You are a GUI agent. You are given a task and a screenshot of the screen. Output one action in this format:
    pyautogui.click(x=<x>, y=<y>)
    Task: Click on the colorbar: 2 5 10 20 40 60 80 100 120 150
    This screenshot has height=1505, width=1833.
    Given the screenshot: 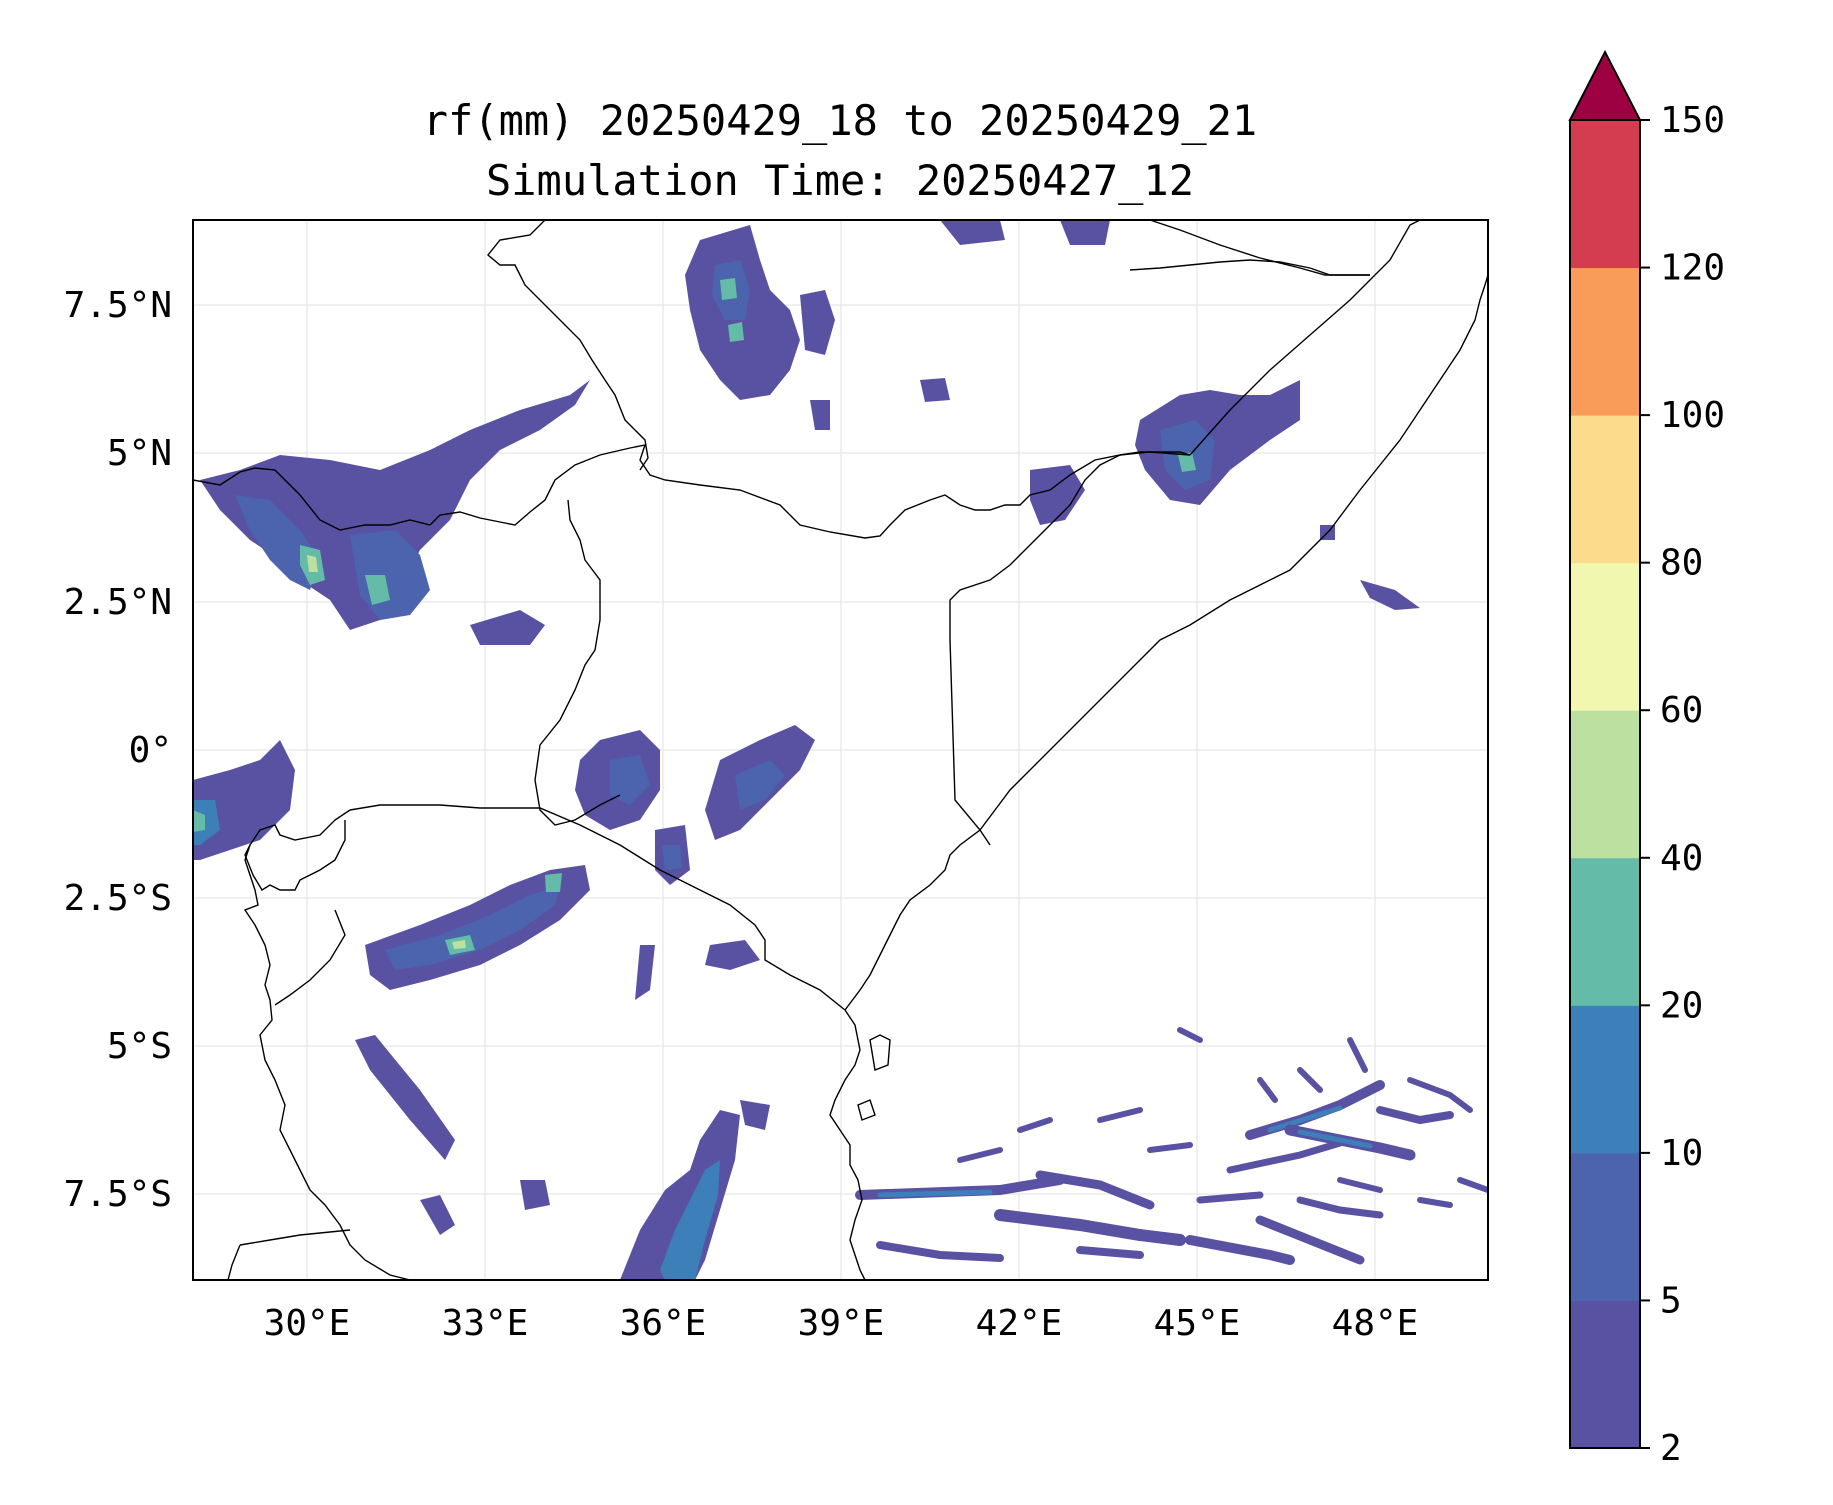 What is the action you would take?
    pyautogui.click(x=1646, y=759)
    